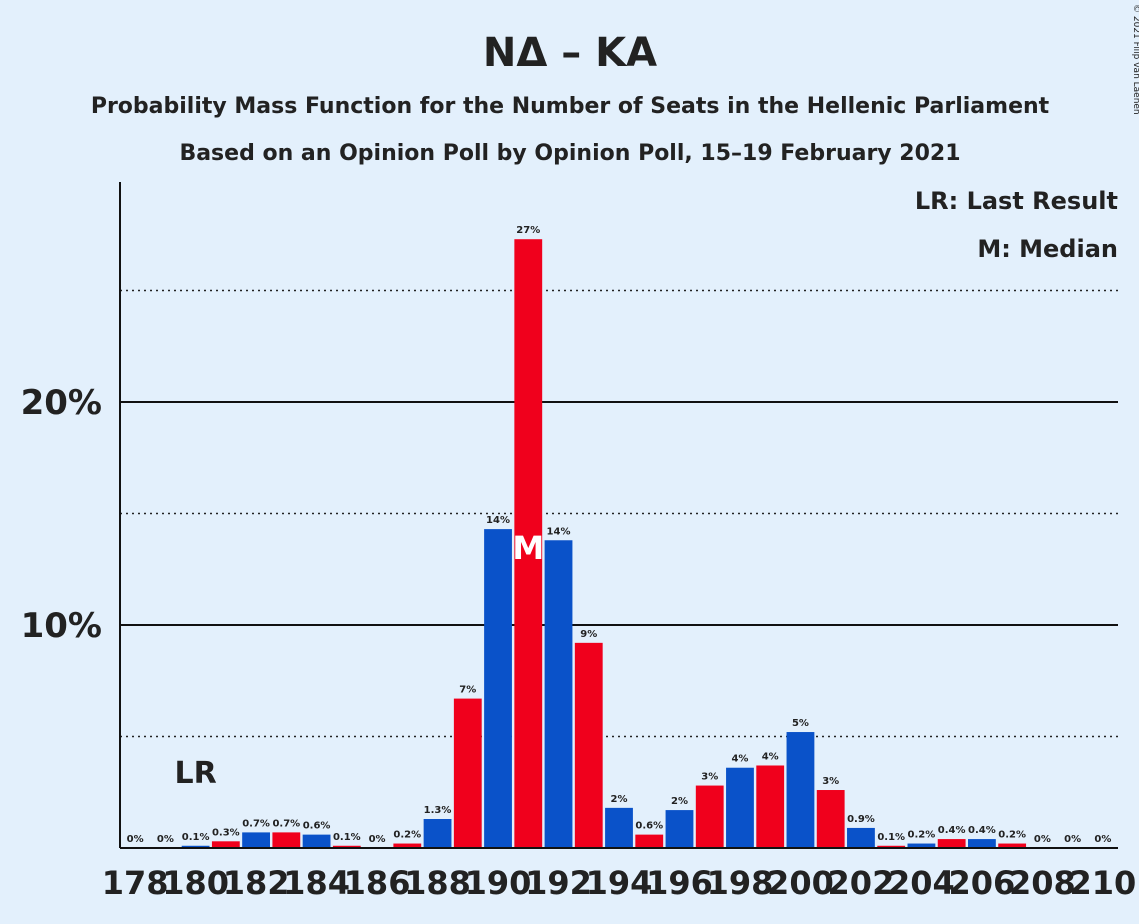  Describe the element at coordinates (1016, 201) in the screenshot. I see `legend-entry: LR: Last Result` at that location.